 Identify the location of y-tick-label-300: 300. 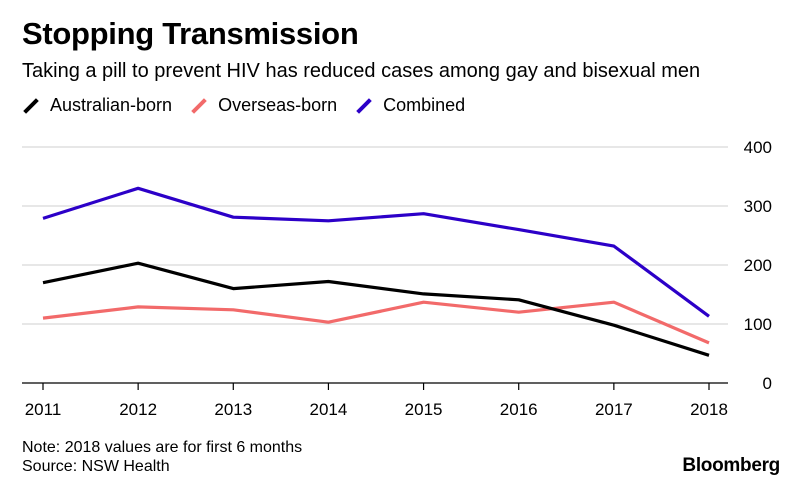
(758, 206).